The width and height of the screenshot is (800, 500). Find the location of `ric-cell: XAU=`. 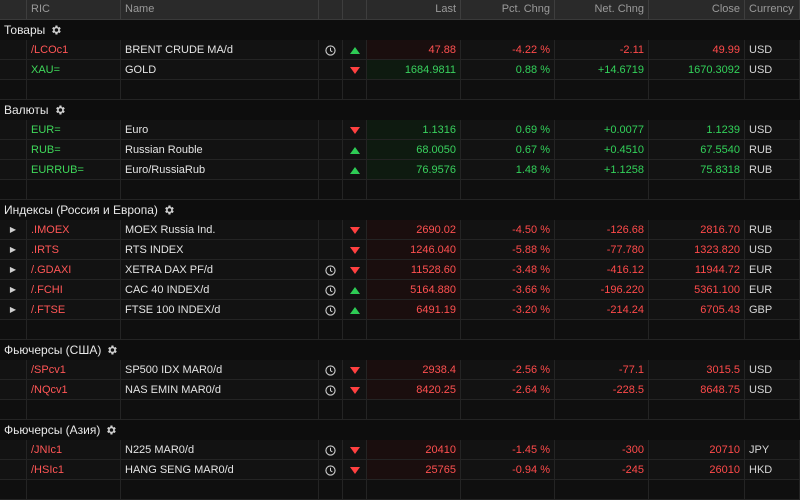

ric-cell: XAU= is located at coordinates (74, 70).